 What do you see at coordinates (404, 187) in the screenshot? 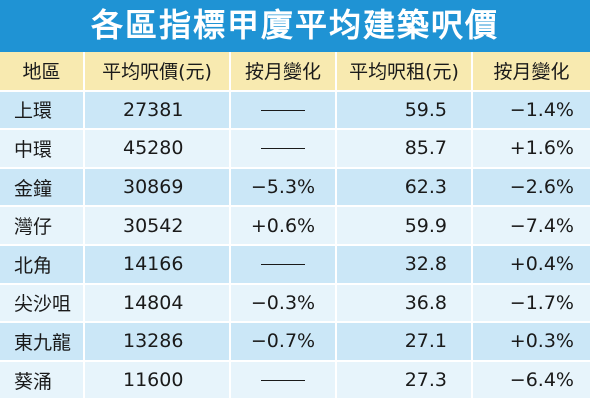
I see `avg-rent-cell: 62.3` at bounding box center [404, 187].